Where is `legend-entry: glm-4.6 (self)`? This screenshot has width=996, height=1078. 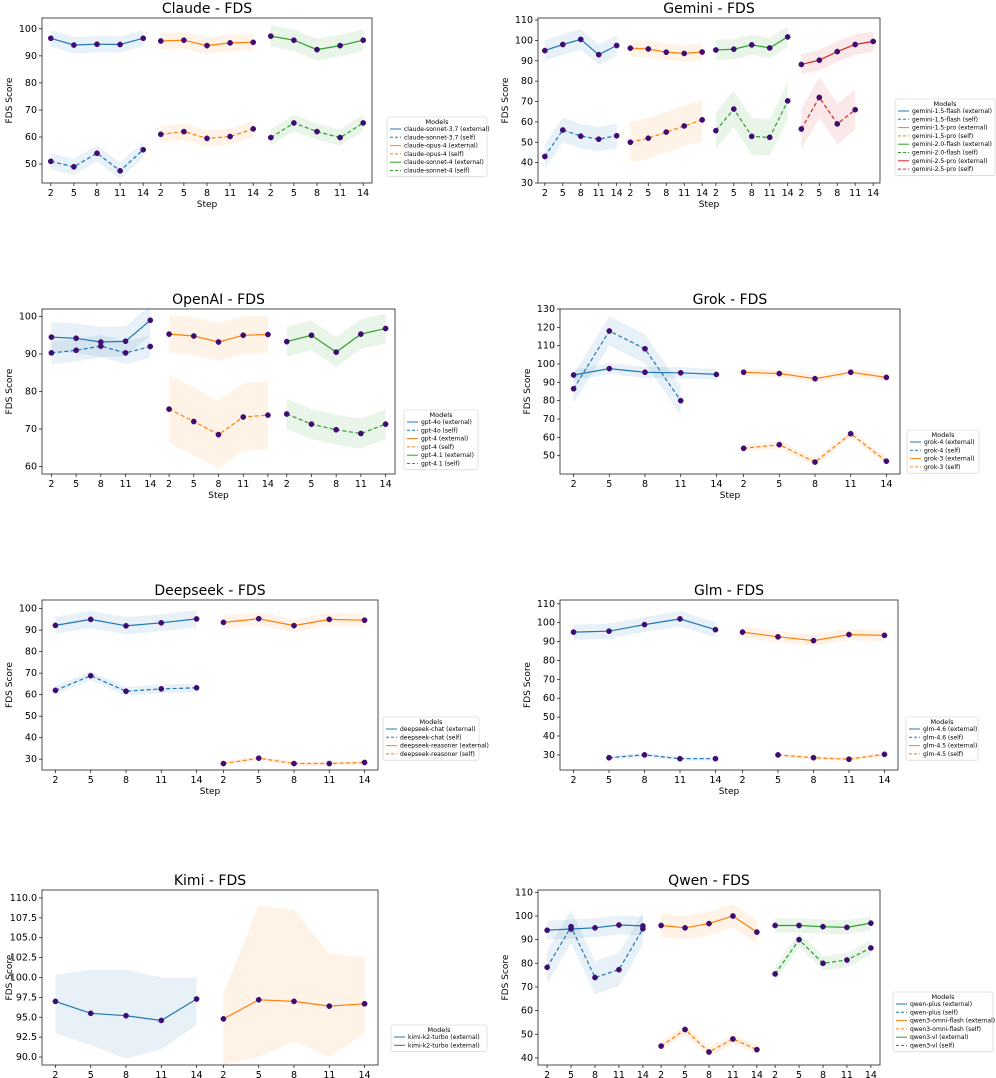
legend-entry: glm-4.6 (self) is located at coordinates (943, 737).